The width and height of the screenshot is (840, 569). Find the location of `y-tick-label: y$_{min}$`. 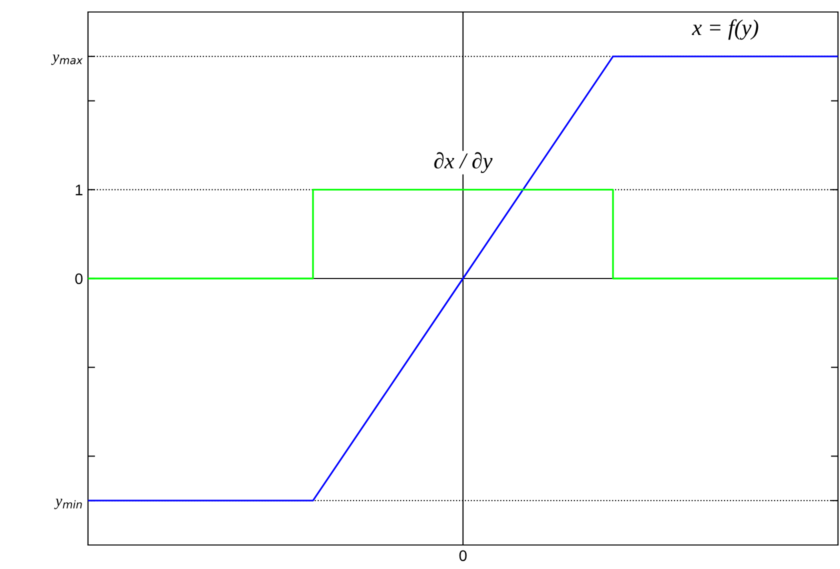

y-tick-label: y$_{min}$ is located at coordinates (68, 504).